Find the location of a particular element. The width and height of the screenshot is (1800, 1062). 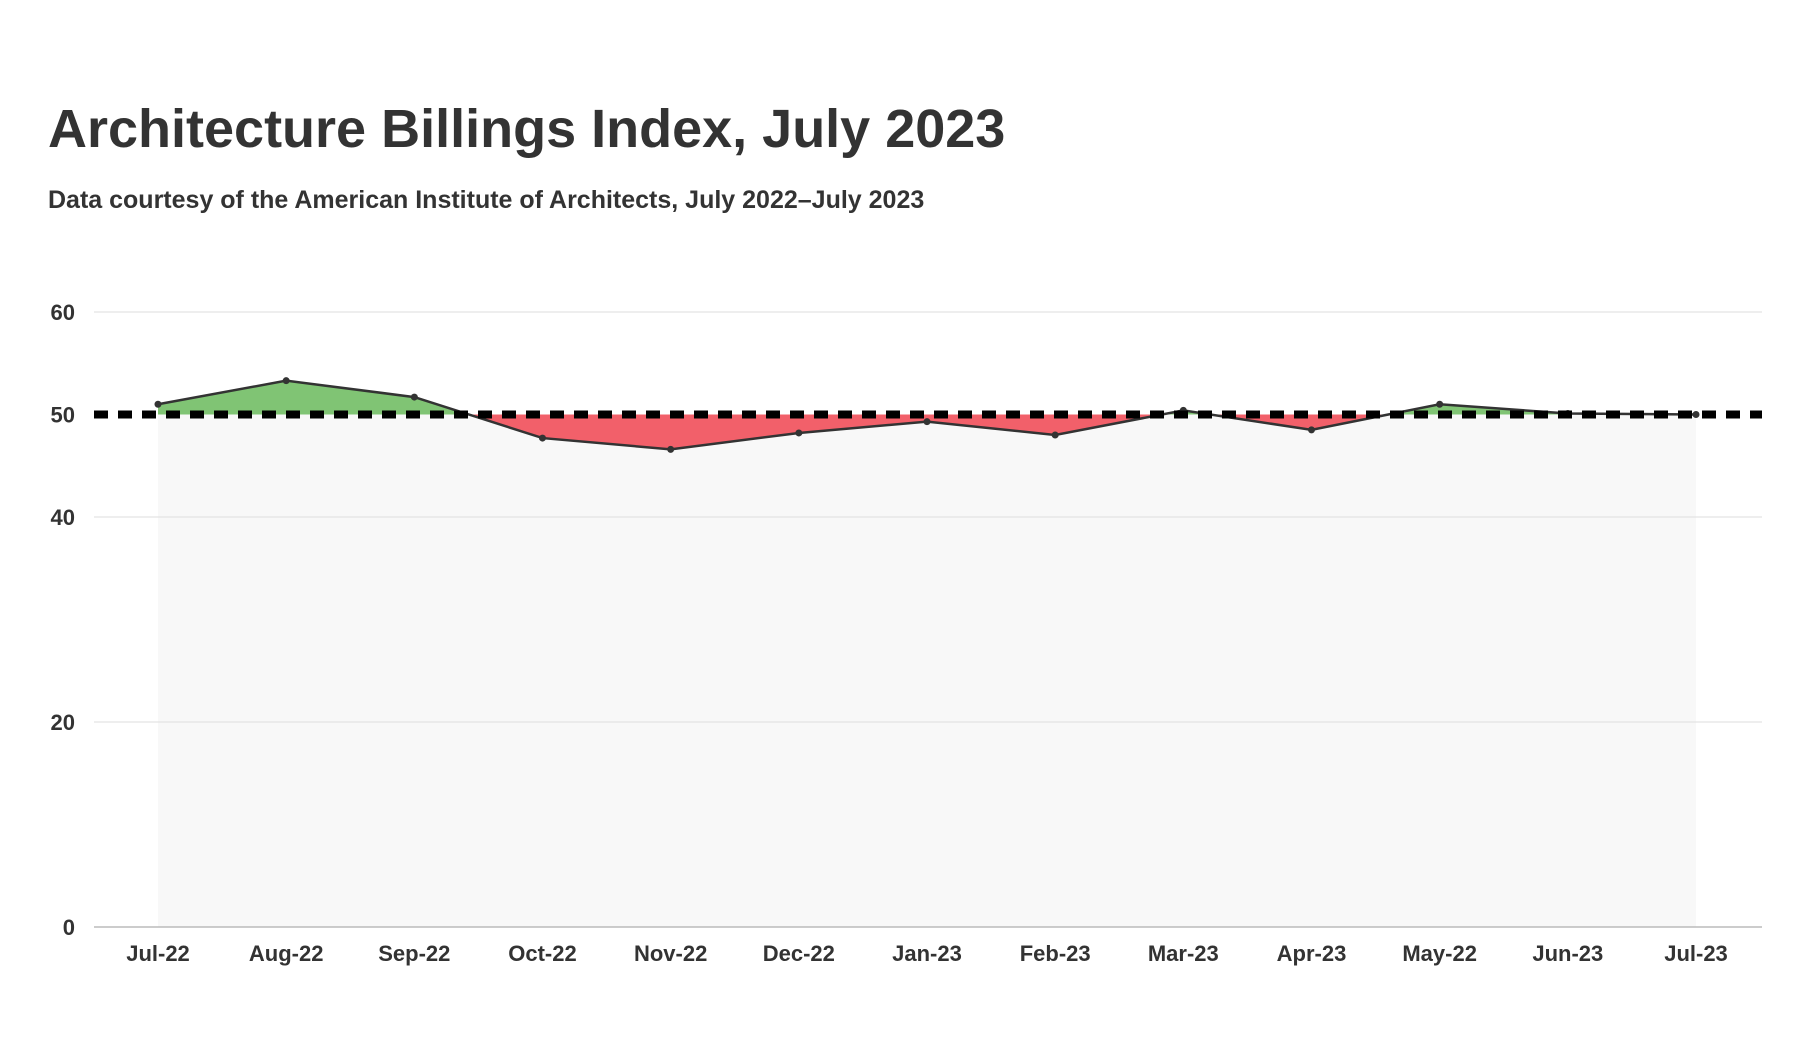

x-tick-label: Oct-22 is located at coordinates (542, 953).